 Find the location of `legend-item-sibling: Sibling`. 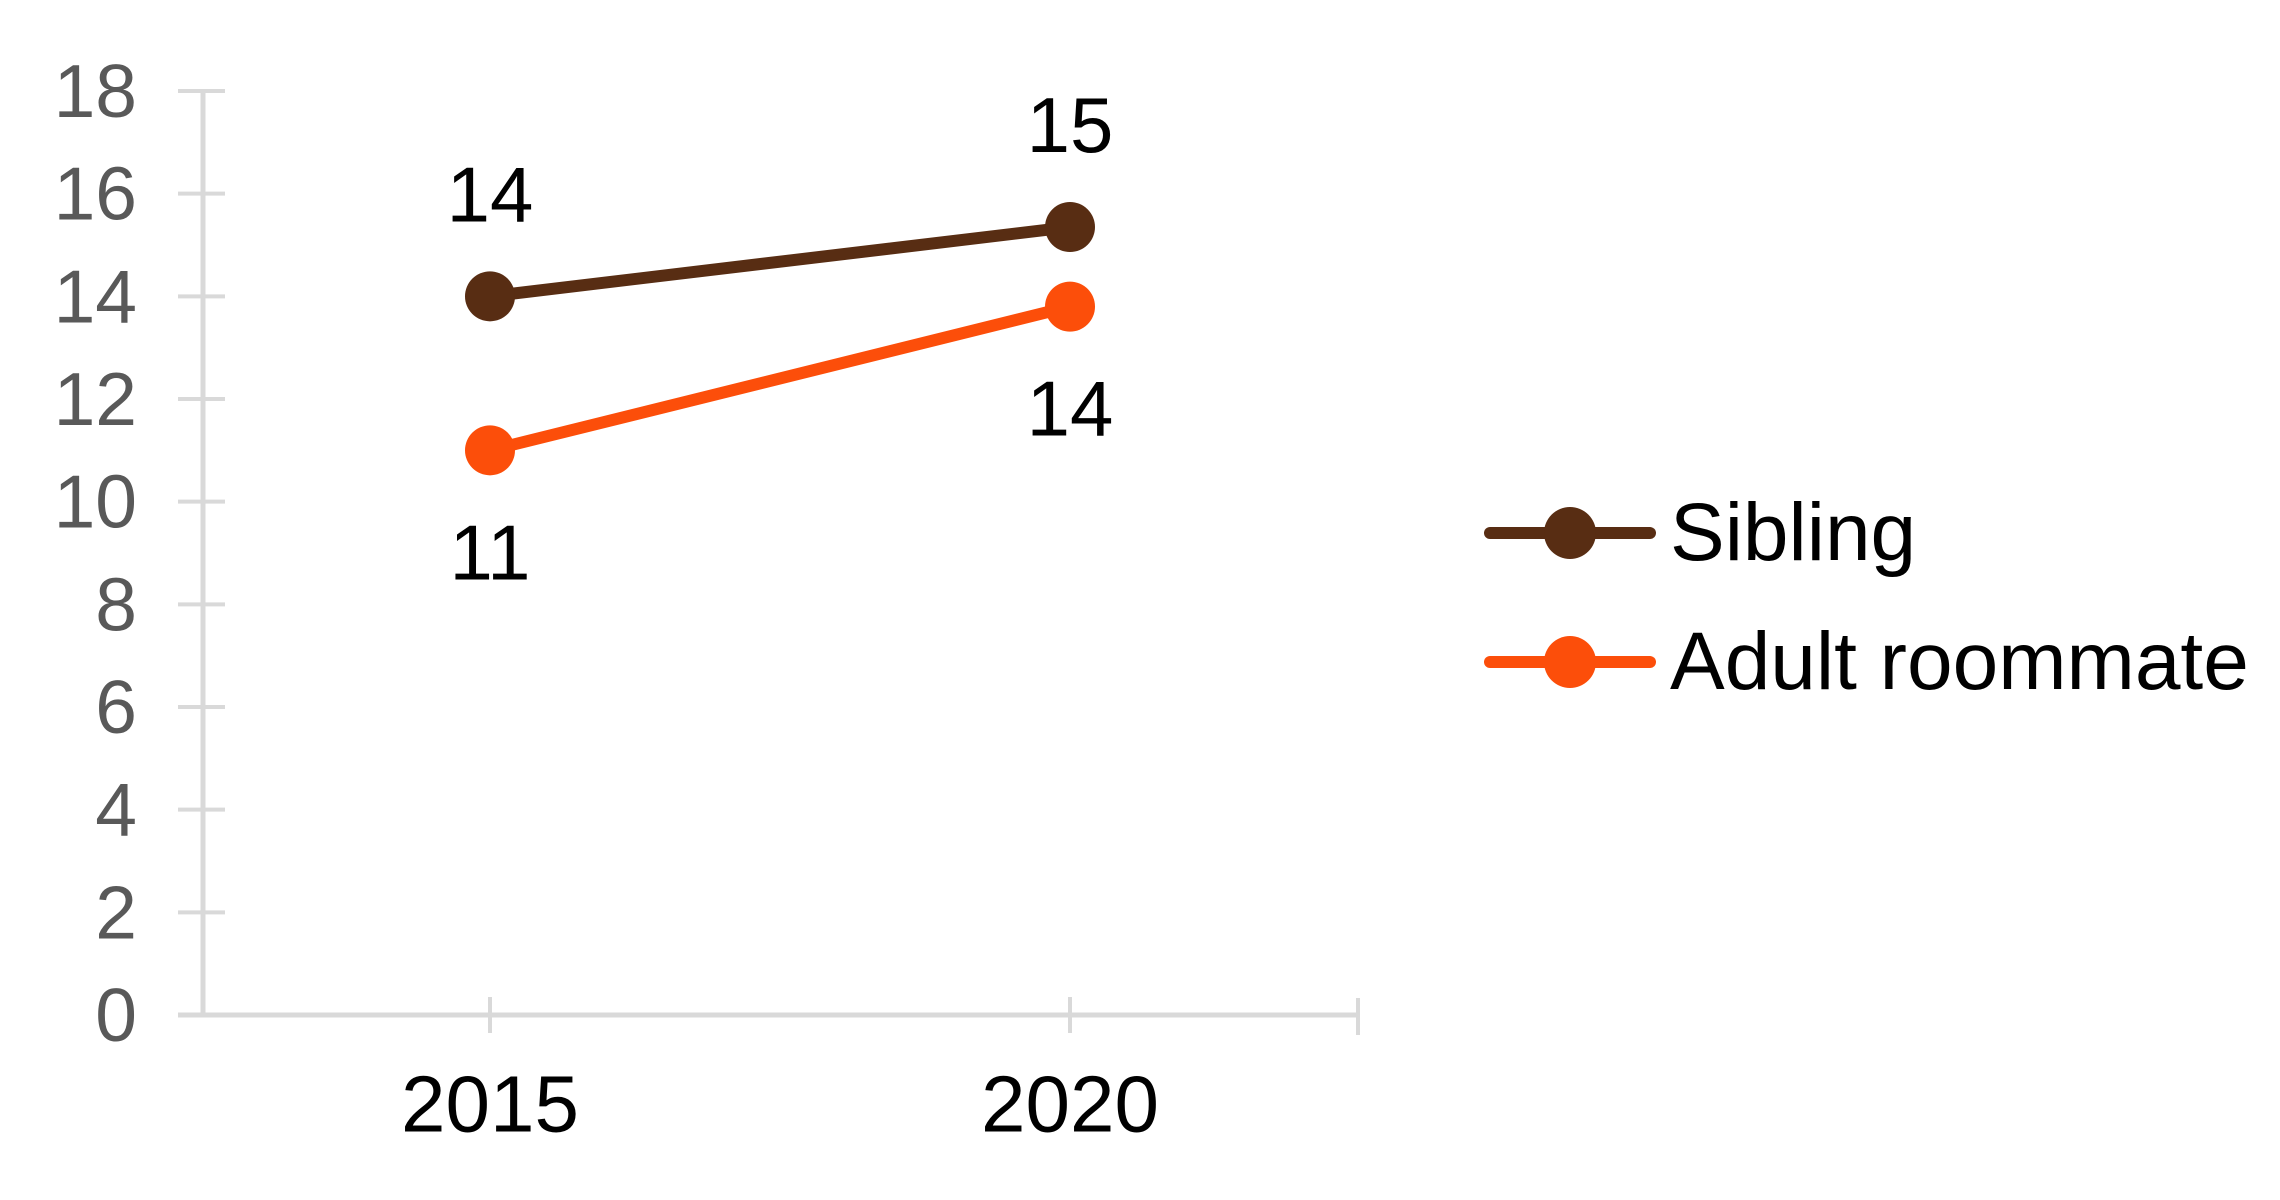

legend-item-sibling: Sibling is located at coordinates (1700, 533).